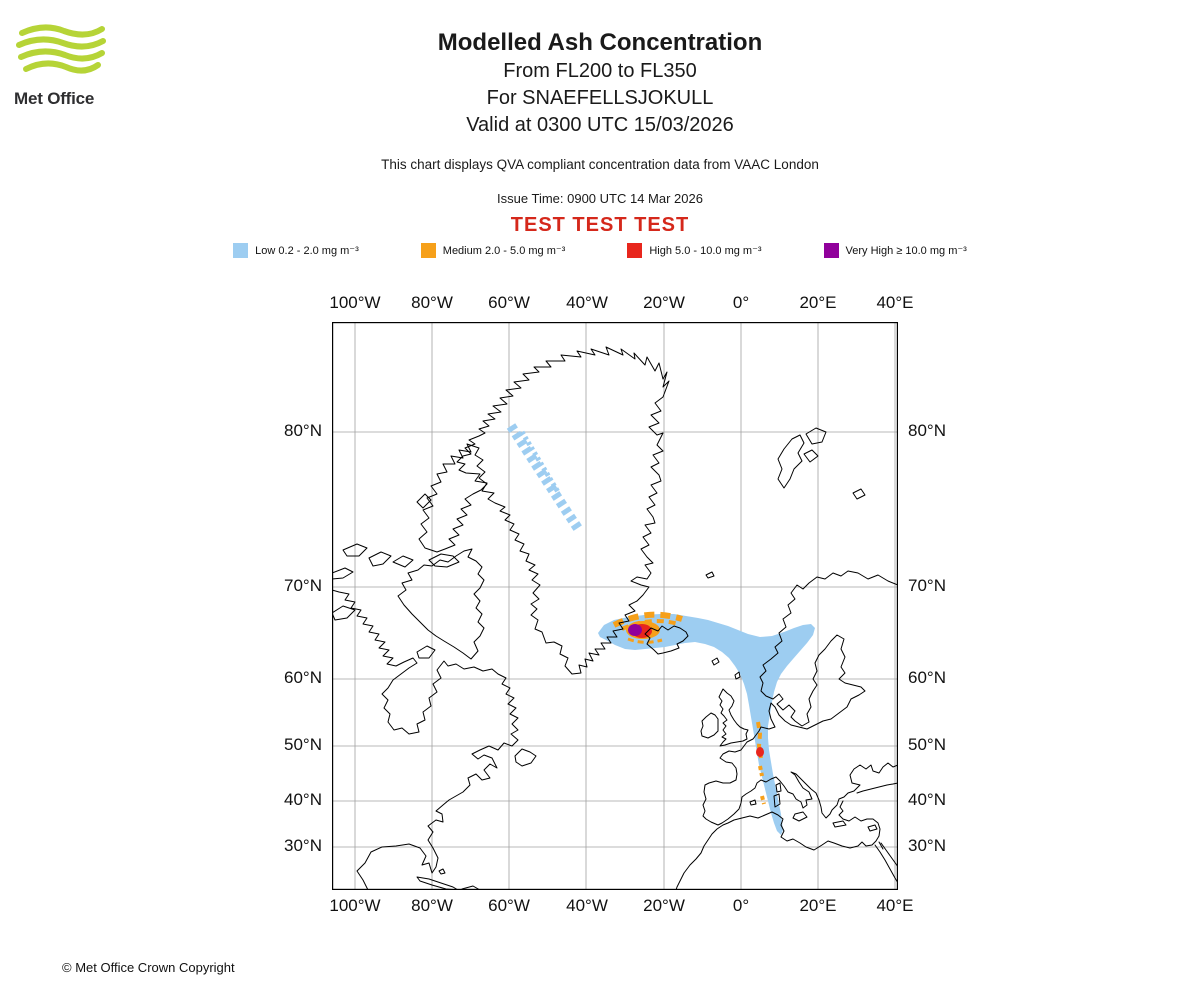 The height and width of the screenshot is (1000, 1200). Describe the element at coordinates (831, 250) in the screenshot. I see `legend-swatch-very-high` at that location.